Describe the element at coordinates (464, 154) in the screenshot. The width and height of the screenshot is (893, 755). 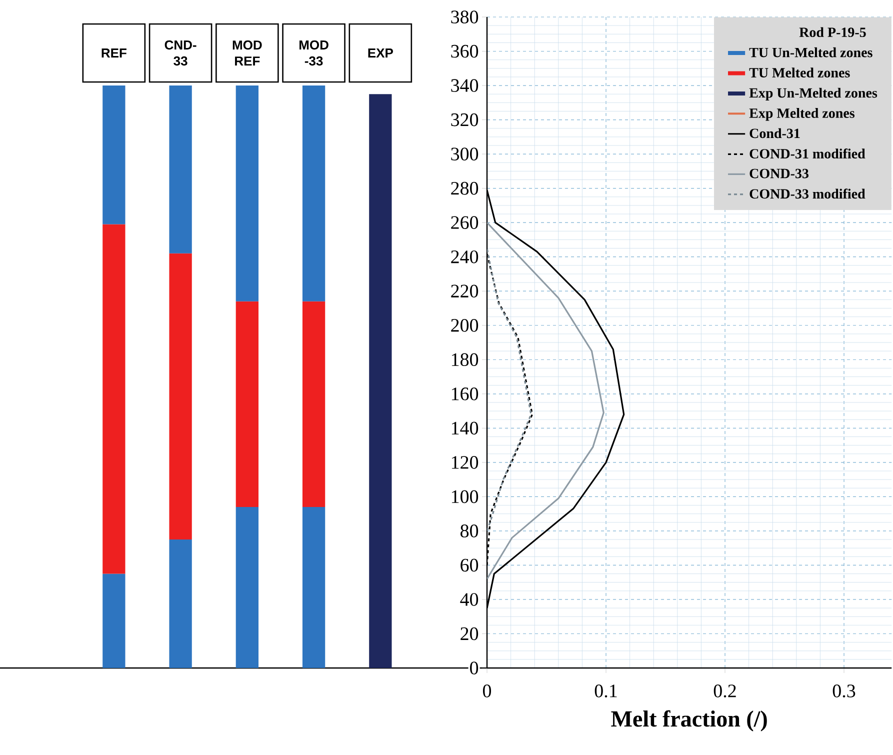
I see `y-tick-label: 300` at that location.